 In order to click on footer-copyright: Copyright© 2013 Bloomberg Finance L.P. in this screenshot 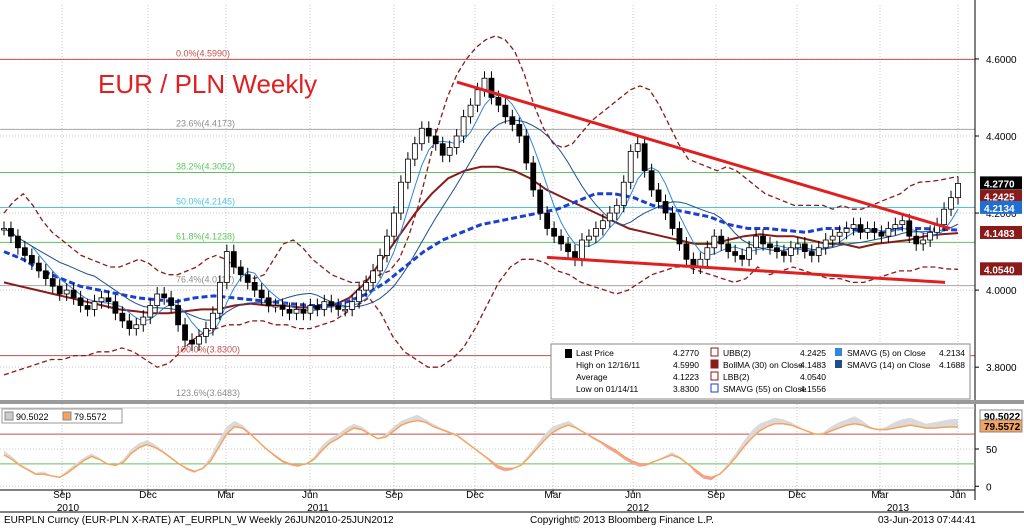, I will do `click(622, 520)`.